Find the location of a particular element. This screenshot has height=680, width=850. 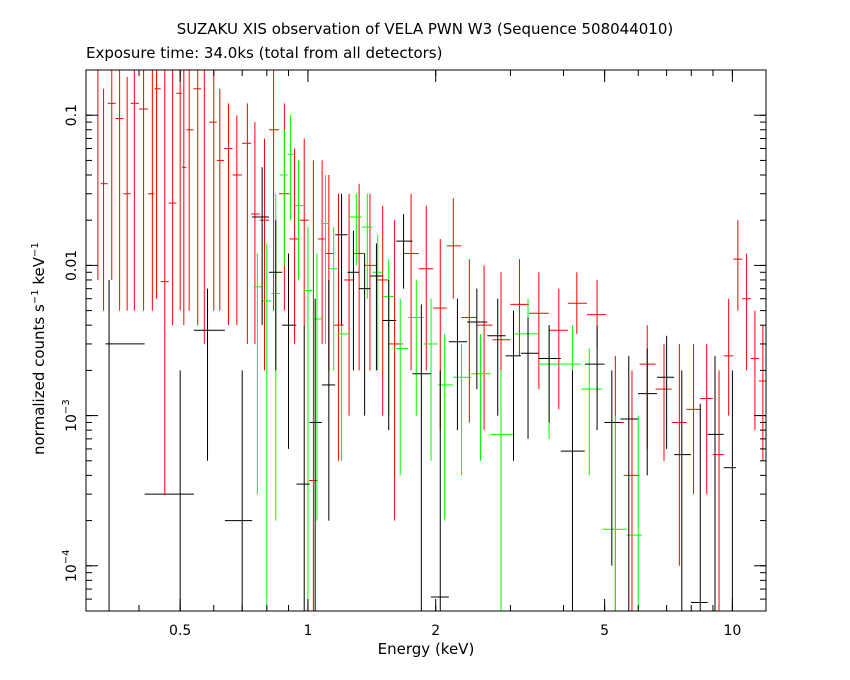

y-tick-label: 10−4 is located at coordinates (70, 565).